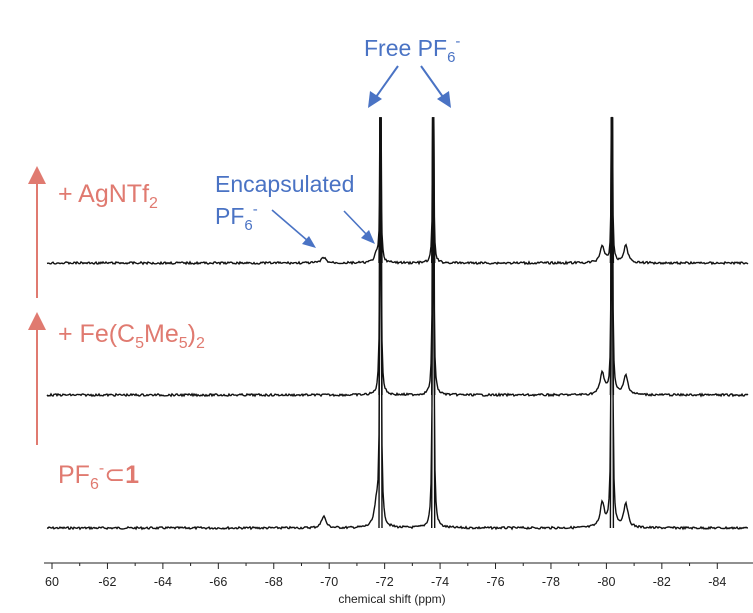 The image size is (753, 613). What do you see at coordinates (606, 582) in the screenshot?
I see `x-tick-label: -80` at bounding box center [606, 582].